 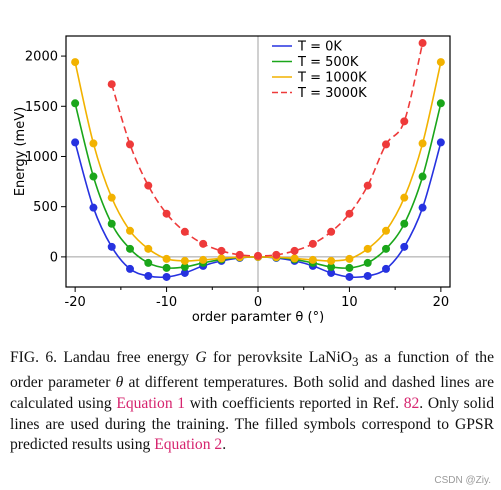 What do you see at coordinates (462, 480) in the screenshot?
I see `watermark: CSDN @Ziy.` at bounding box center [462, 480].